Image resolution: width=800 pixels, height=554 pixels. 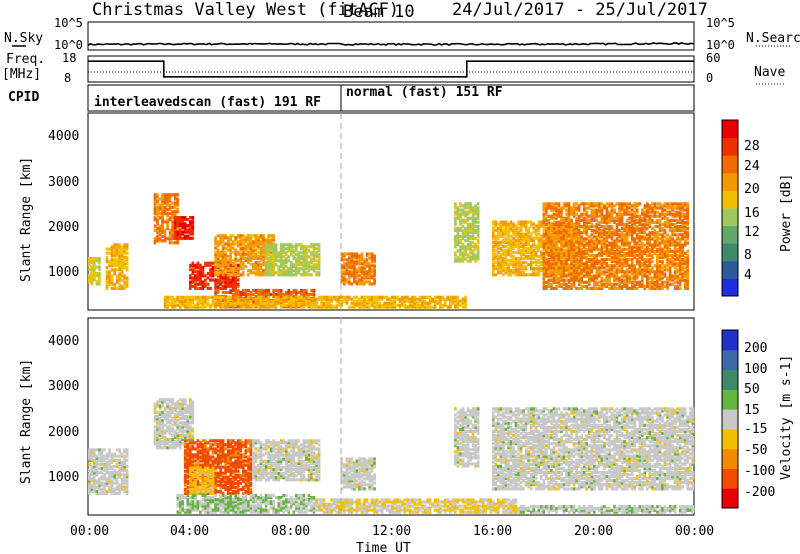 What do you see at coordinates (391, 44) in the screenshot?
I see `nsky-line` at bounding box center [391, 44].